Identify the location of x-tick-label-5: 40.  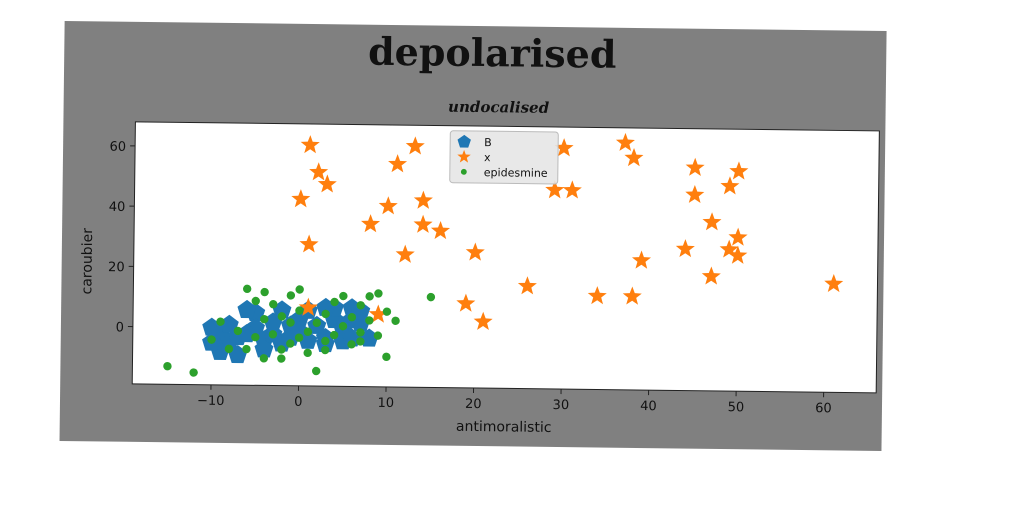
(648, 406).